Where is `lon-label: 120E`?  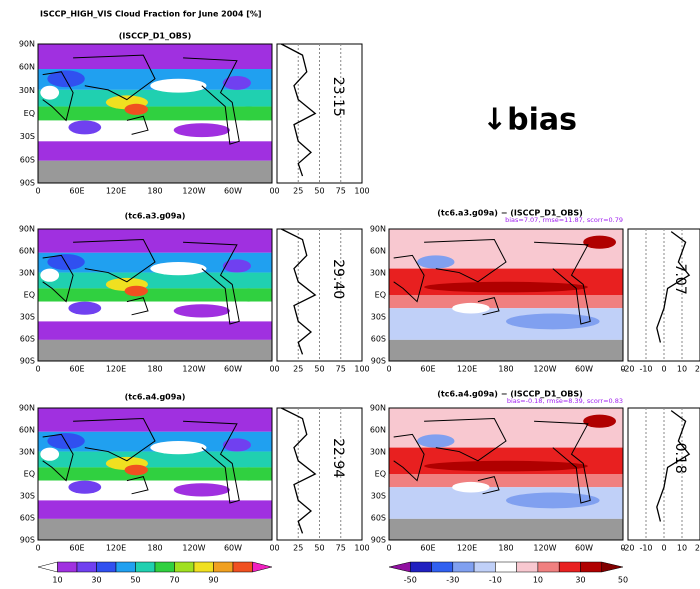
lon-label: 120E is located at coordinates (116, 191).